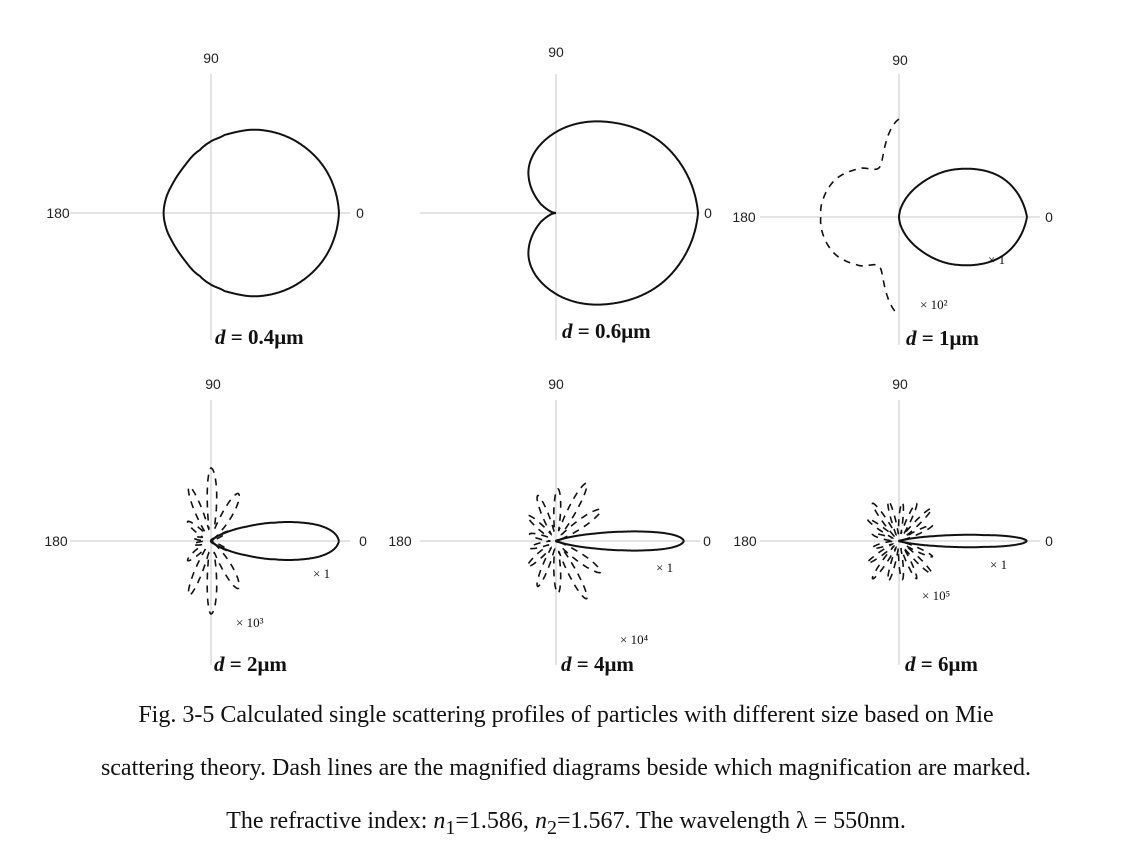 Image resolution: width=1132 pixels, height=852 pixels. I want to click on polar-panel: 90 180 0 × 10⁵ × 1 d = 6μm, so click(893, 526).